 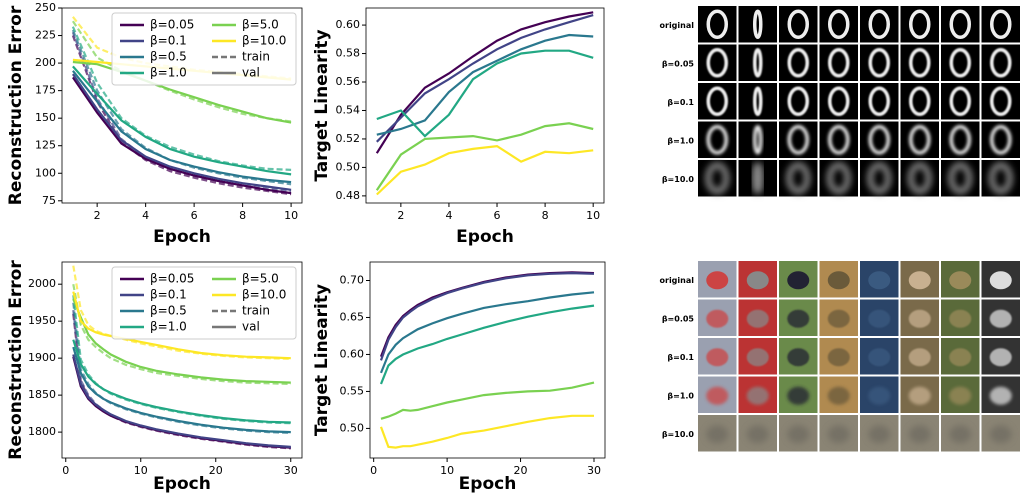 I want to click on row-label: original, so click(x=677, y=280).